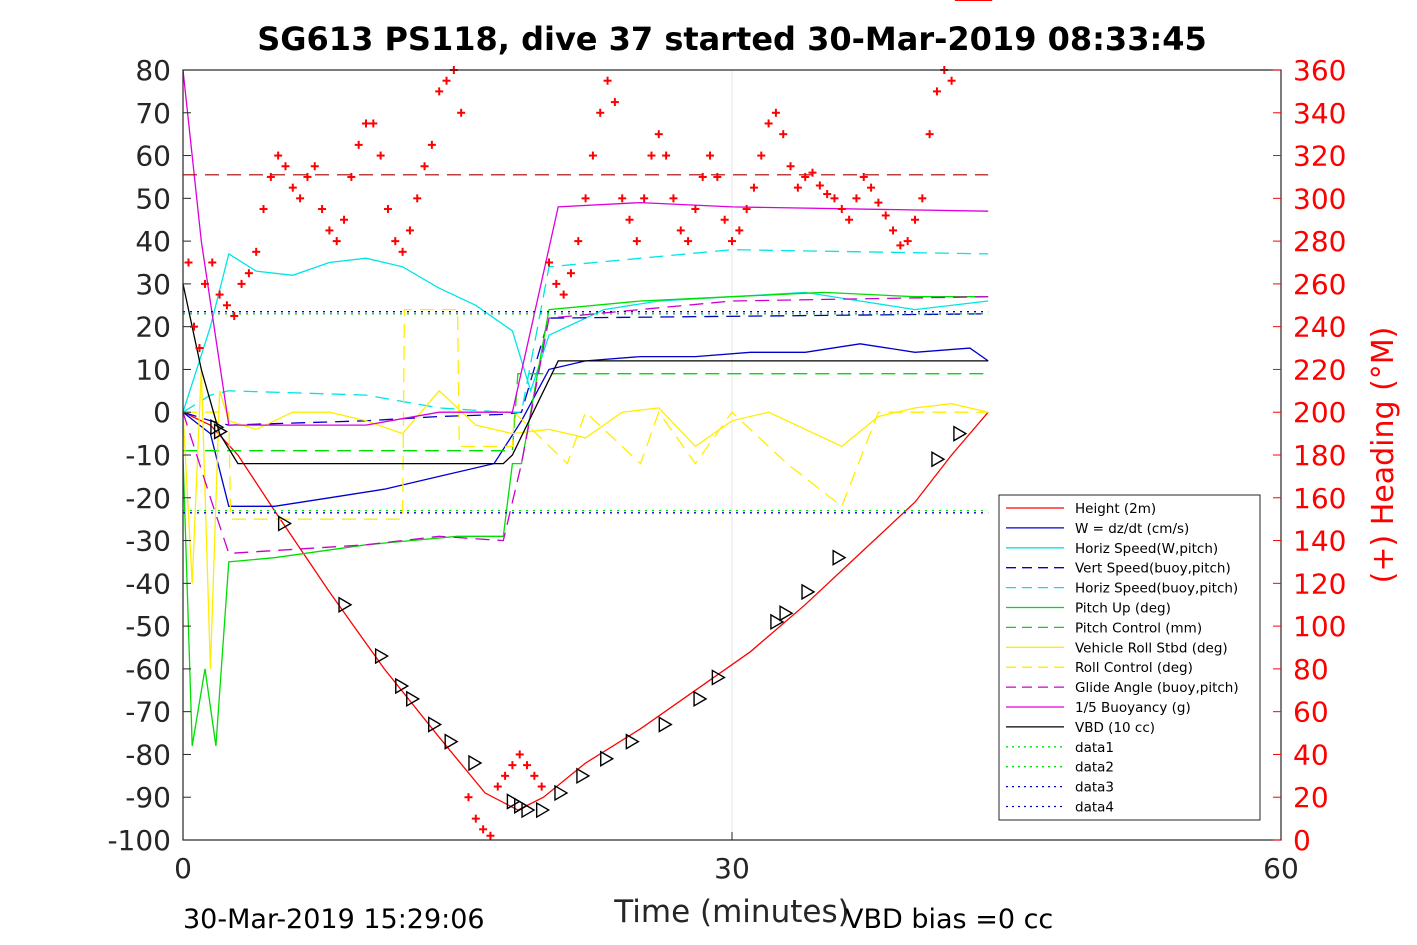  What do you see at coordinates (732, 868) in the screenshot?
I see `x-tick-label: 30` at bounding box center [732, 868].